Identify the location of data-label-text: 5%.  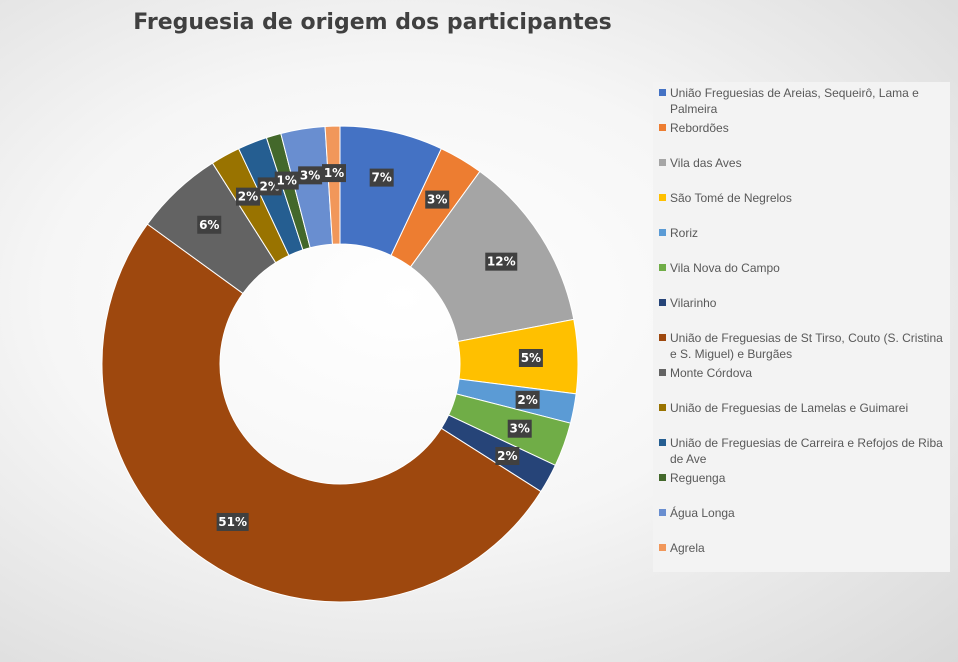
(531, 358).